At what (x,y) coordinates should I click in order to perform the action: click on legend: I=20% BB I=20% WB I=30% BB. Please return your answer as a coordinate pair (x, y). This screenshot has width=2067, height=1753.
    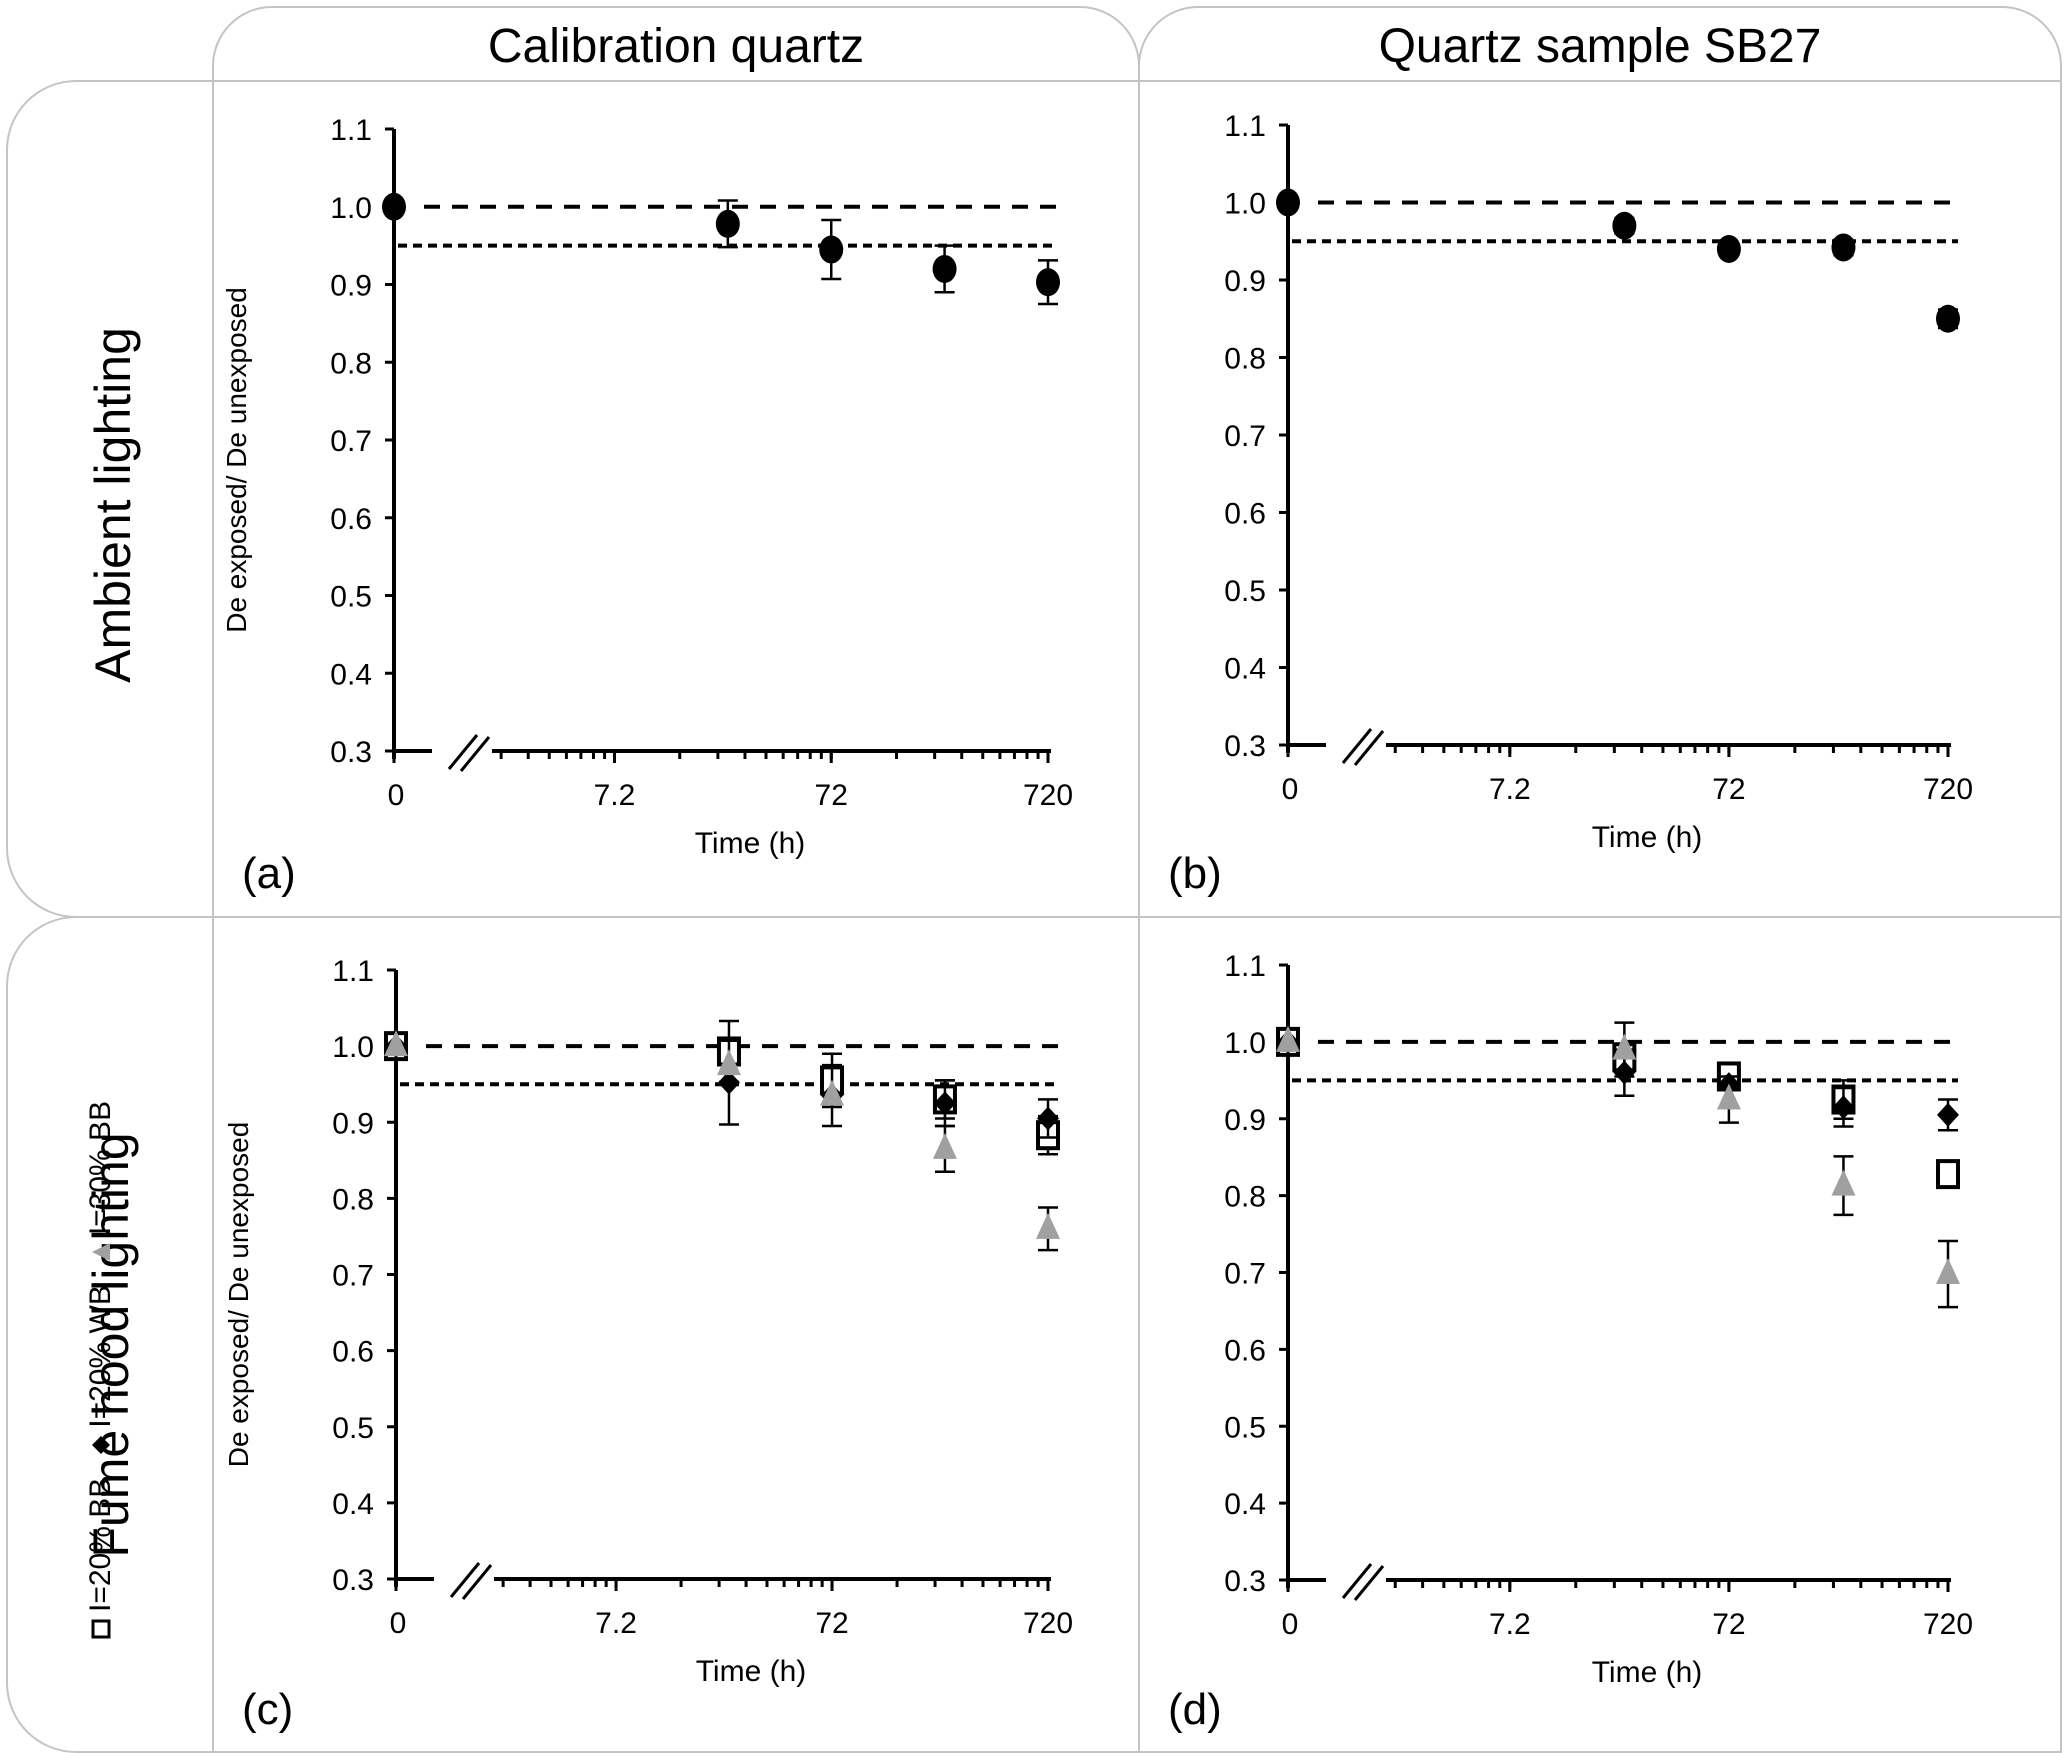
    Looking at the image, I should click on (101, 1335).